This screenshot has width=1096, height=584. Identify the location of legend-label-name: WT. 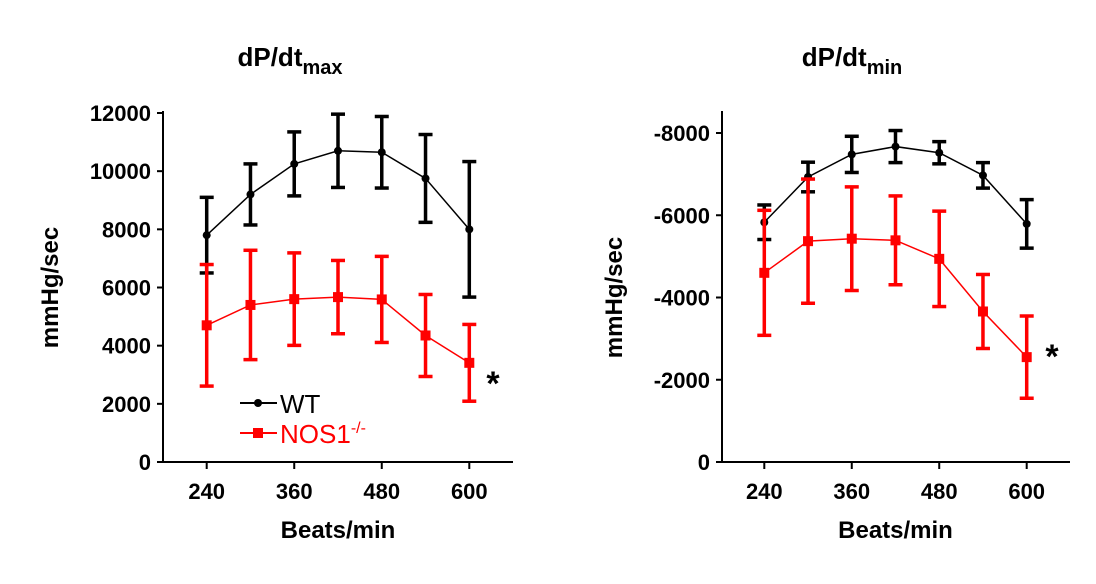
(300, 404).